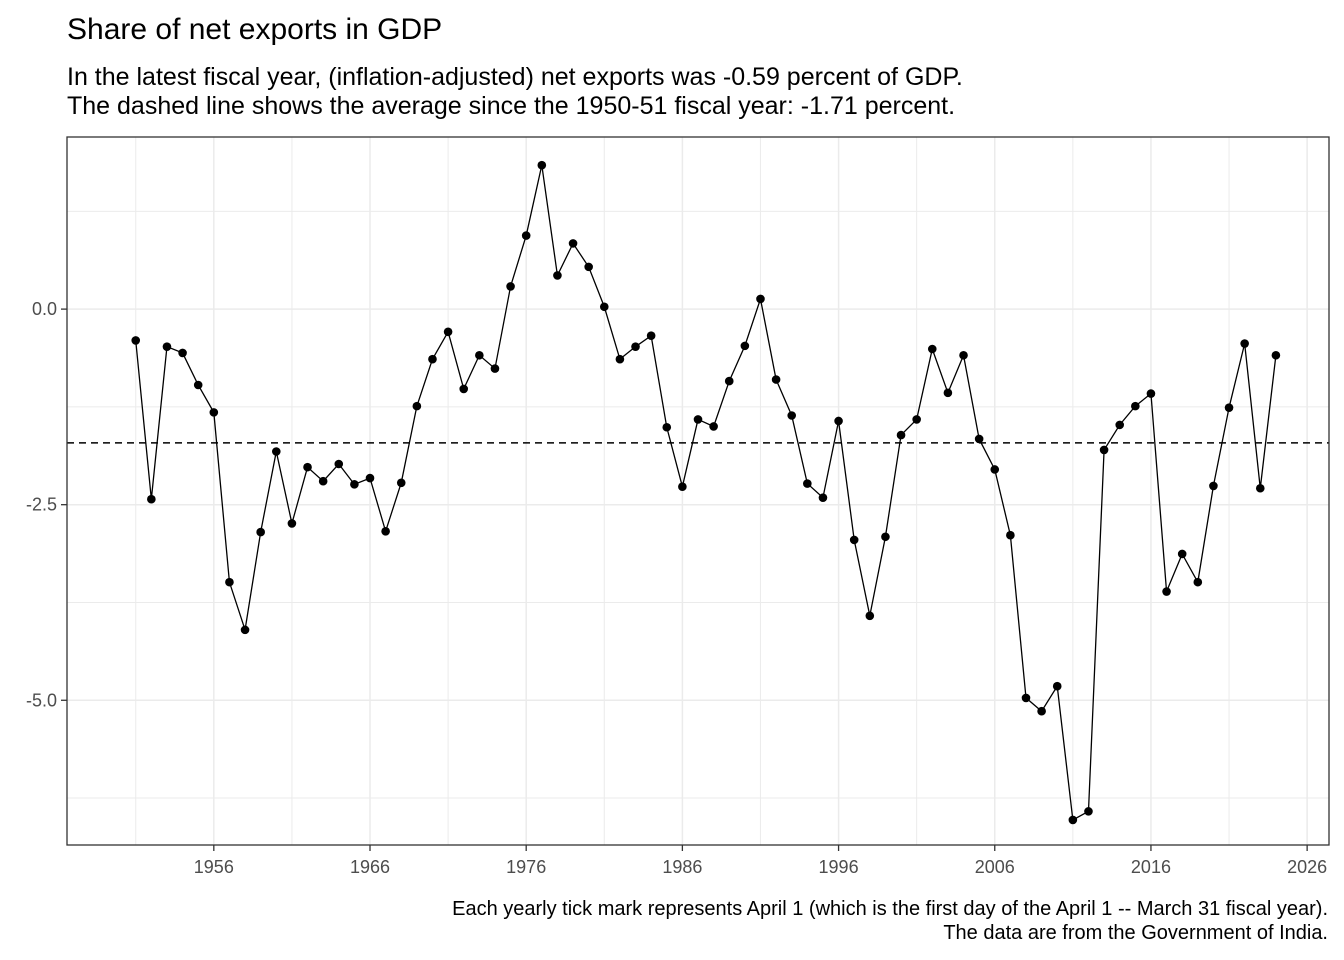 The height and width of the screenshot is (960, 1344). Describe the element at coordinates (760, 861) in the screenshot. I see `x-axis: 1956 1966 1976 1986 1996 2006 2016 2026` at that location.